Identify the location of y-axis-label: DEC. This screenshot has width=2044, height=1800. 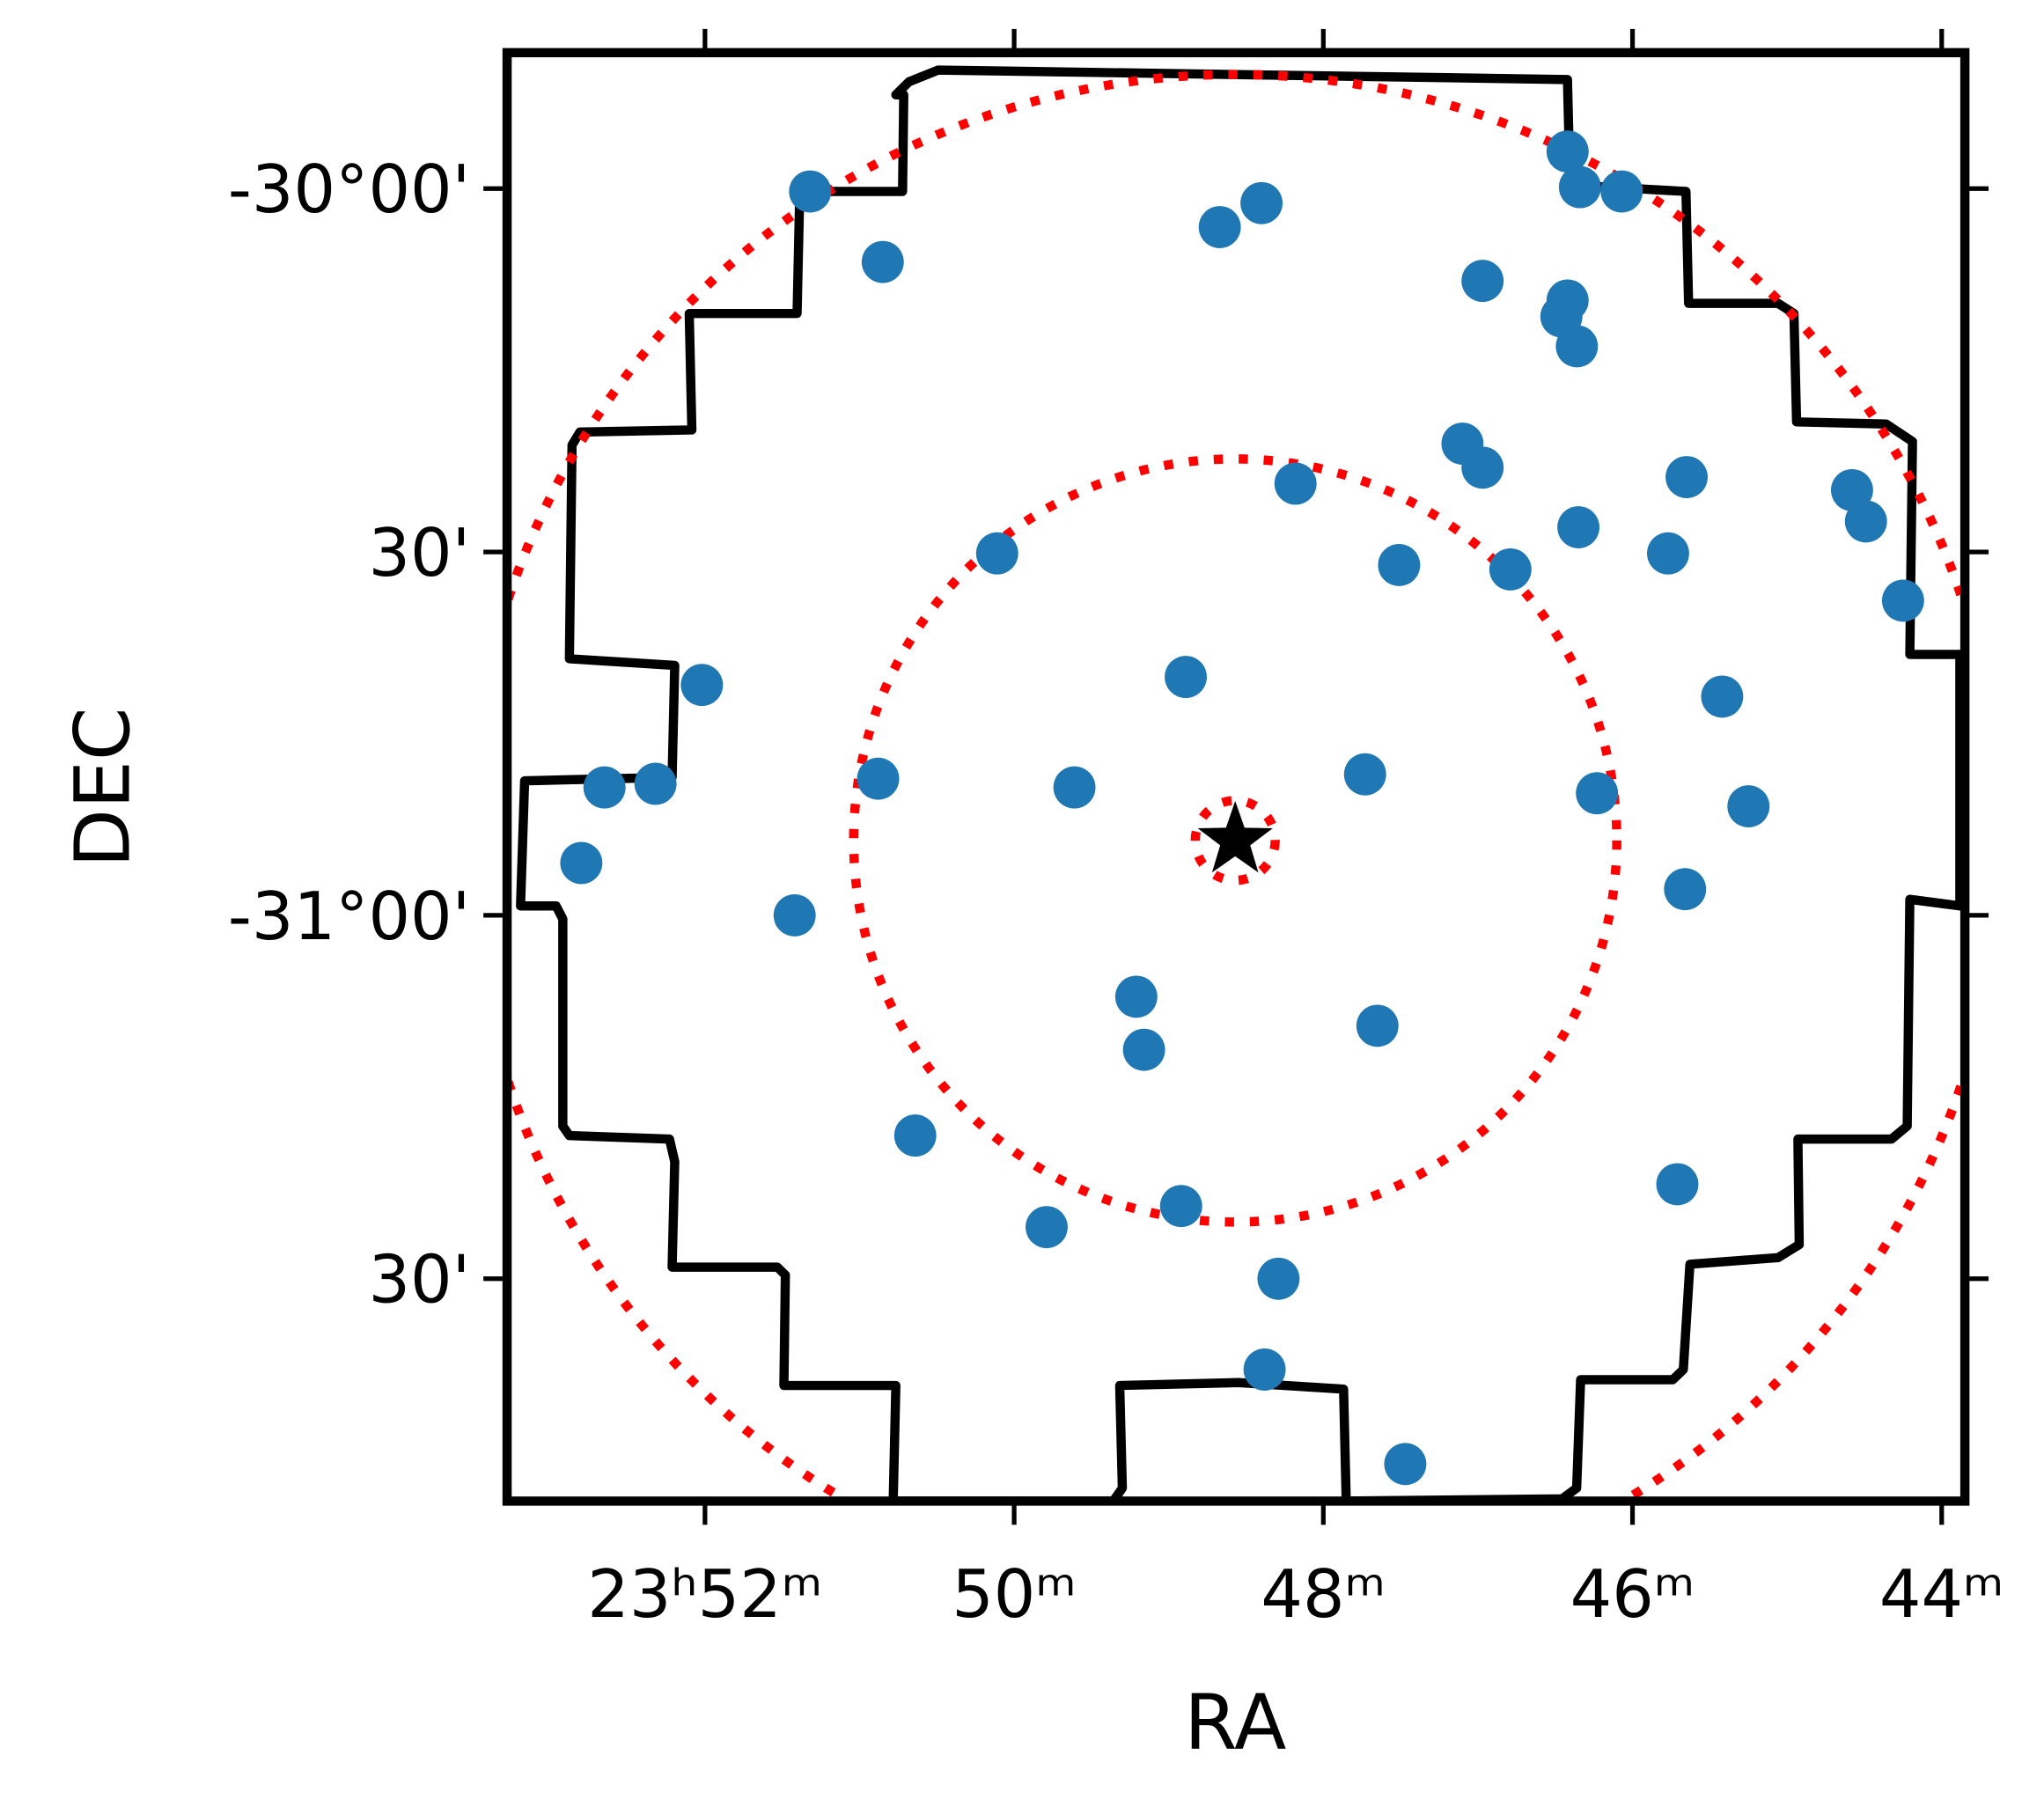
(103, 788).